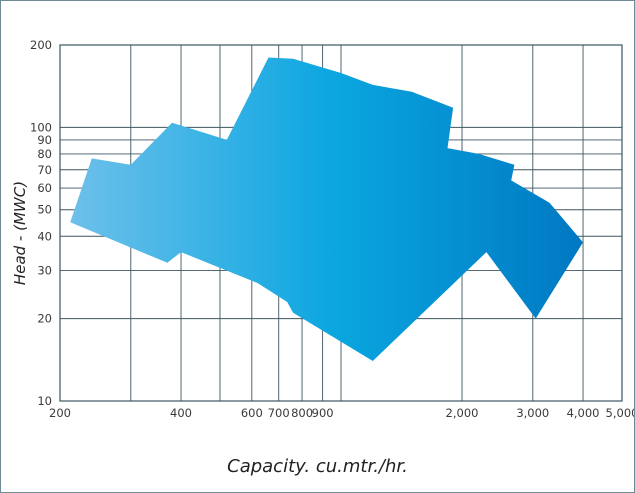  Describe the element at coordinates (583, 413) in the screenshot. I see `x-tick-label: 4,000` at that location.